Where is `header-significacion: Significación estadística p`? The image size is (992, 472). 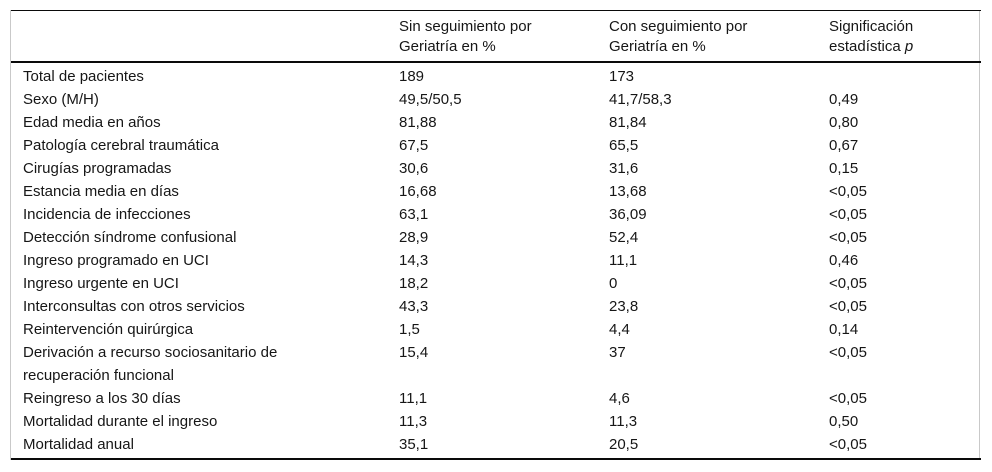
header-significacion: Significación estadística p is located at coordinates (905, 36).